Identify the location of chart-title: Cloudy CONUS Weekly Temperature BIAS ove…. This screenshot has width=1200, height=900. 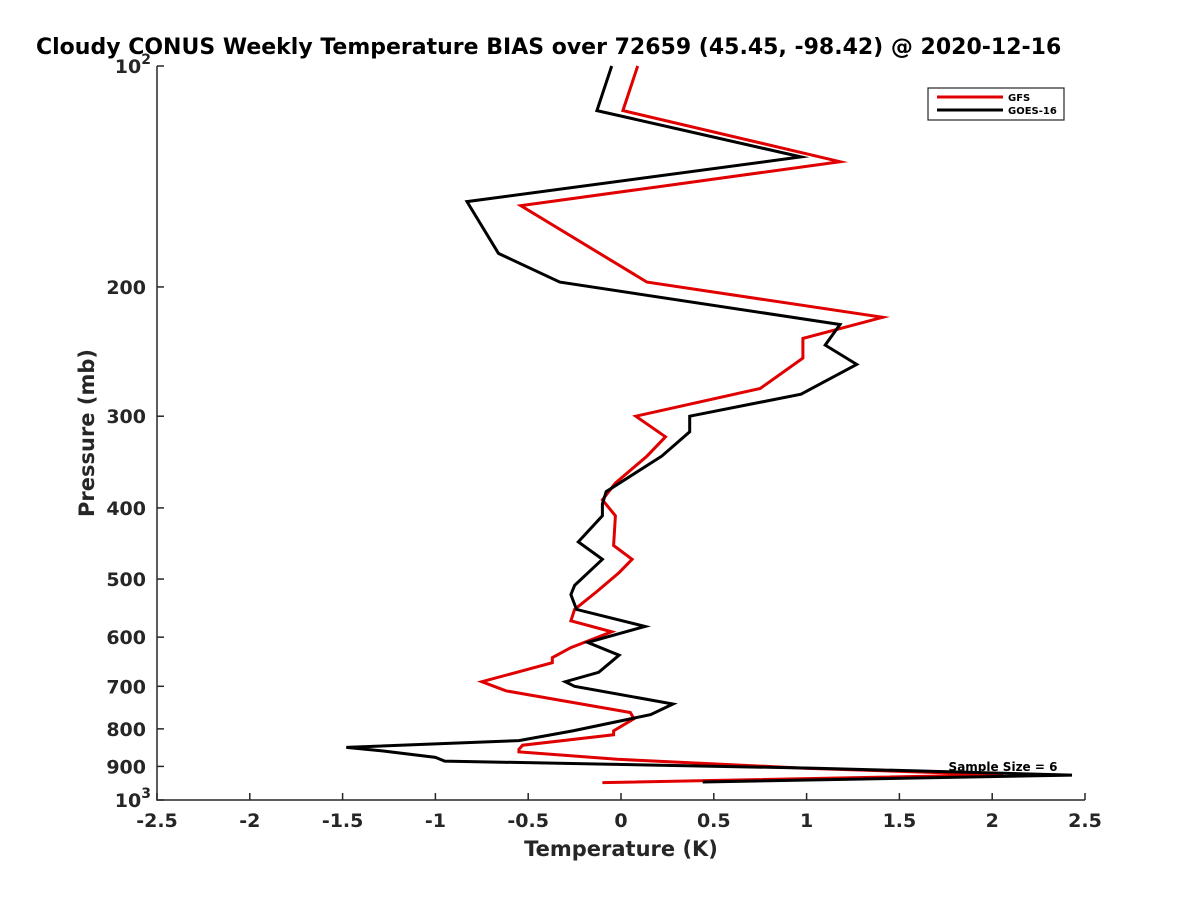
(548, 47).